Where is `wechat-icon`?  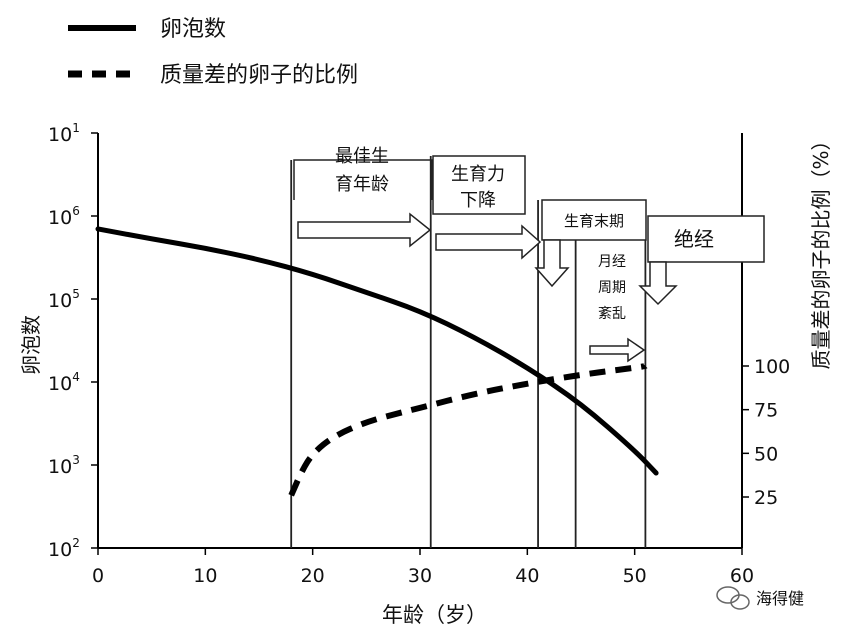
wechat-icon is located at coordinates (733, 598).